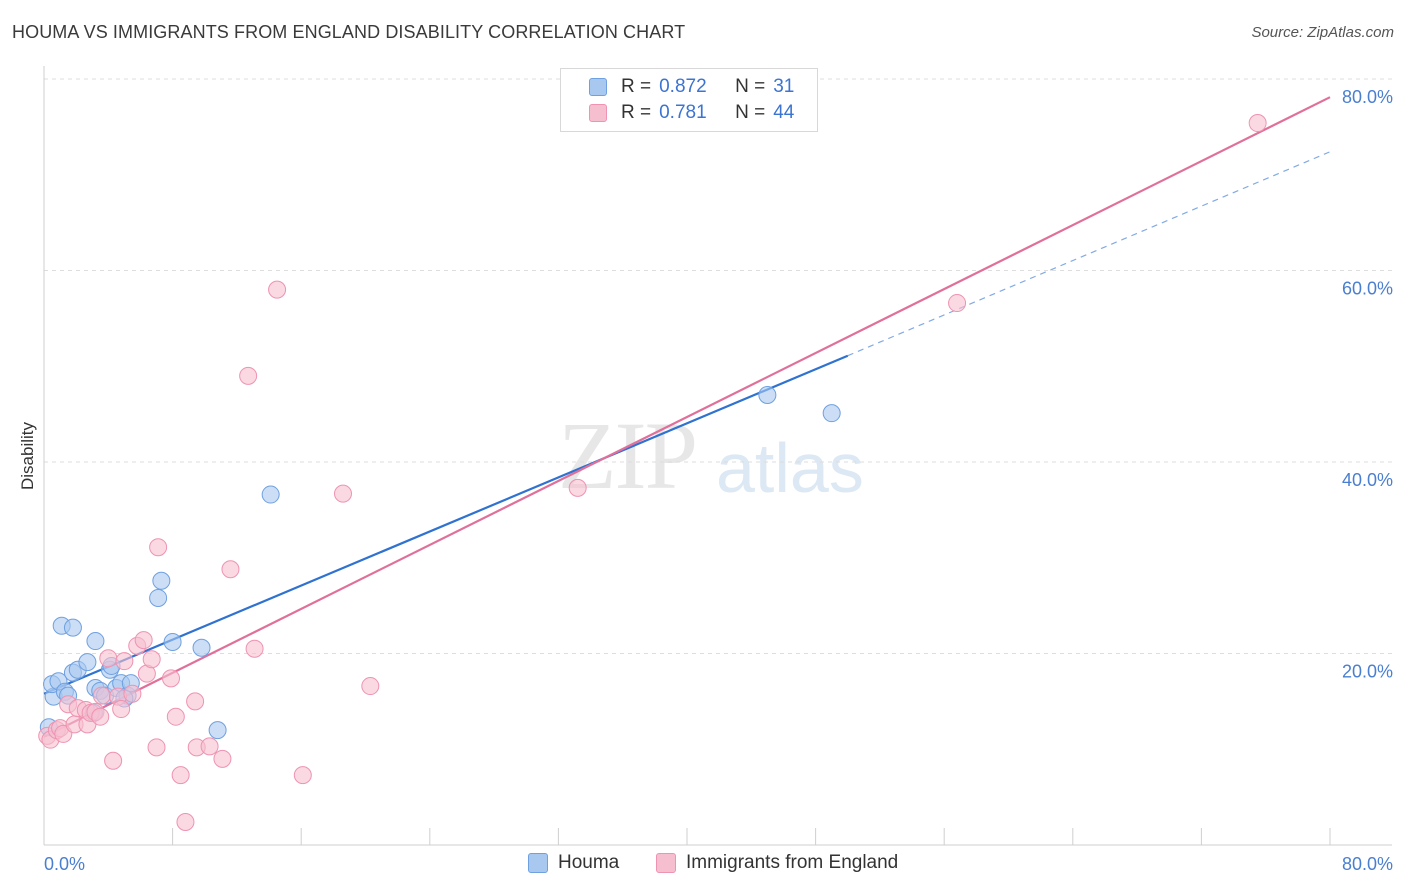 The width and height of the screenshot is (1406, 892). I want to click on source-label: Source: ZipAtlas.com, so click(1322, 32).